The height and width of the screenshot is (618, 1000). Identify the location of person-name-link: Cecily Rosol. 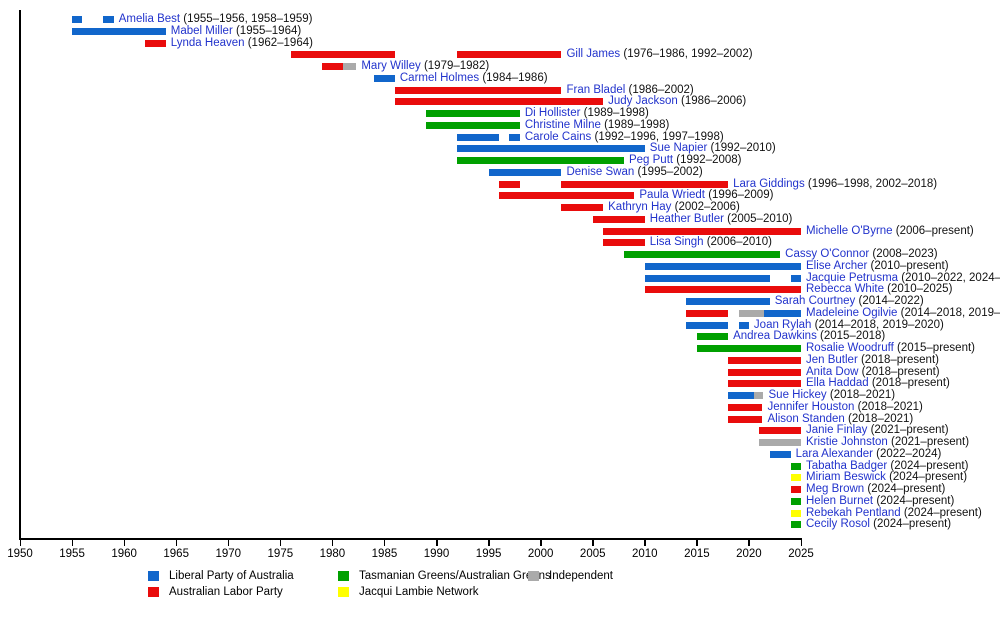
(838, 524).